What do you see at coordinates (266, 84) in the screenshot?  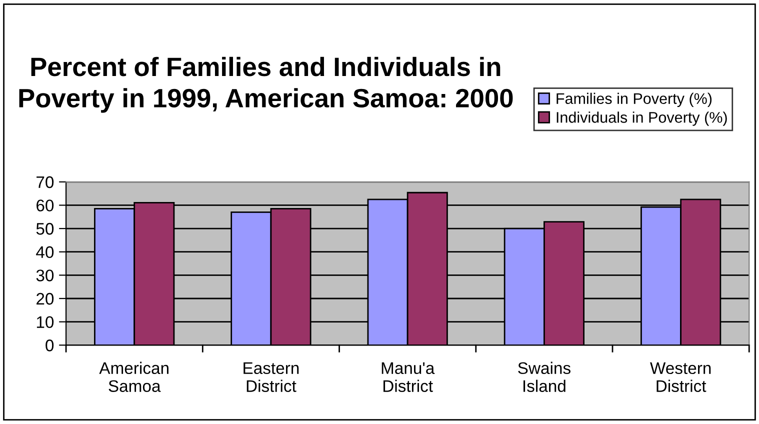 I see `chart-title: Percent of Families and Individuals in Poverty in 1999, American Samoa: 2000` at bounding box center [266, 84].